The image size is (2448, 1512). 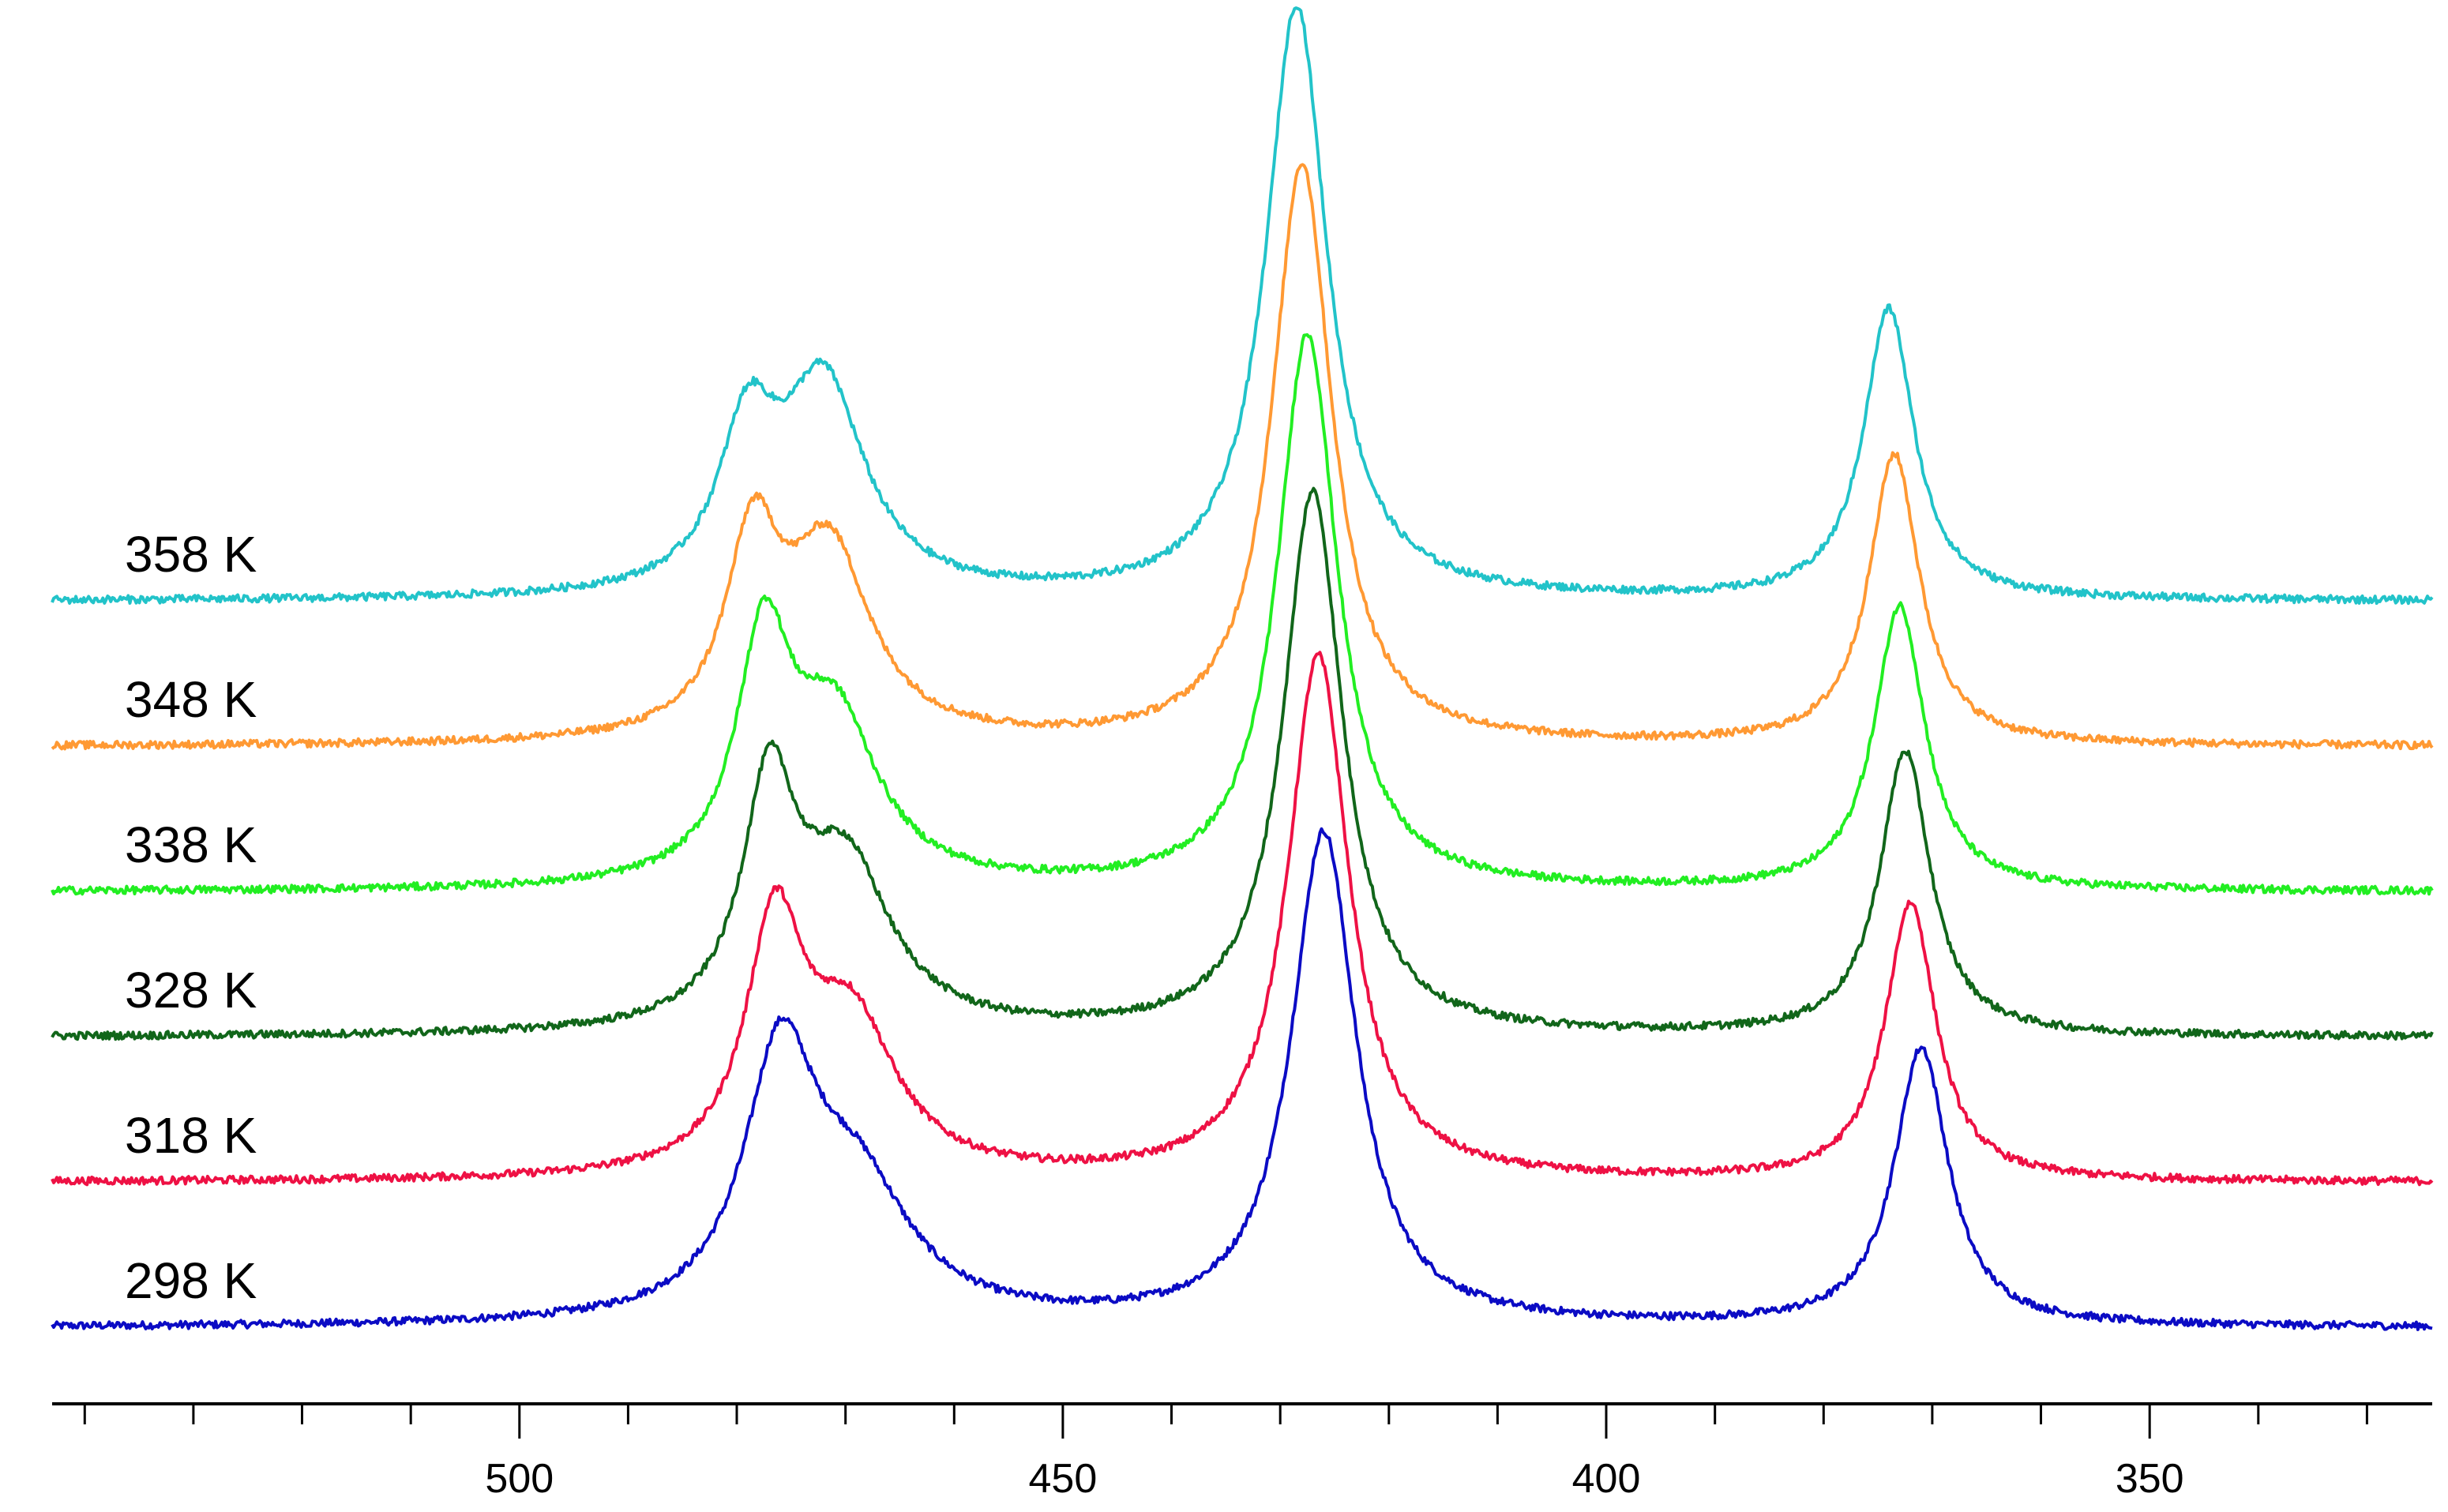 I want to click on series-label-338k: 338 K, so click(x=191, y=844).